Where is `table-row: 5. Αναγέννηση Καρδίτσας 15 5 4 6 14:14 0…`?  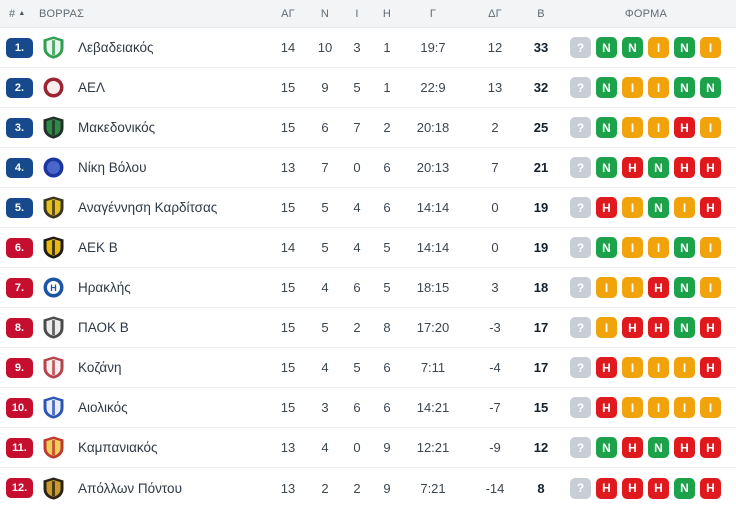 table-row: 5. Αναγέννηση Καρδίτσας 15 5 4 6 14:14 0… is located at coordinates (368, 208).